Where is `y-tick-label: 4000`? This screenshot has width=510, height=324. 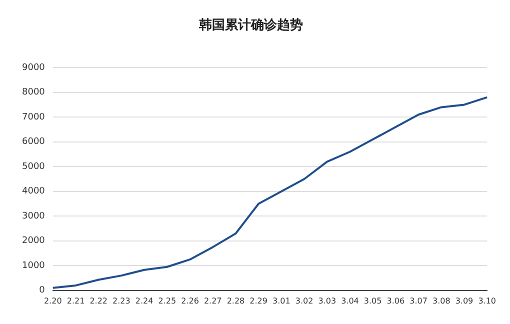 y-tick-label: 4000 is located at coordinates (34, 191).